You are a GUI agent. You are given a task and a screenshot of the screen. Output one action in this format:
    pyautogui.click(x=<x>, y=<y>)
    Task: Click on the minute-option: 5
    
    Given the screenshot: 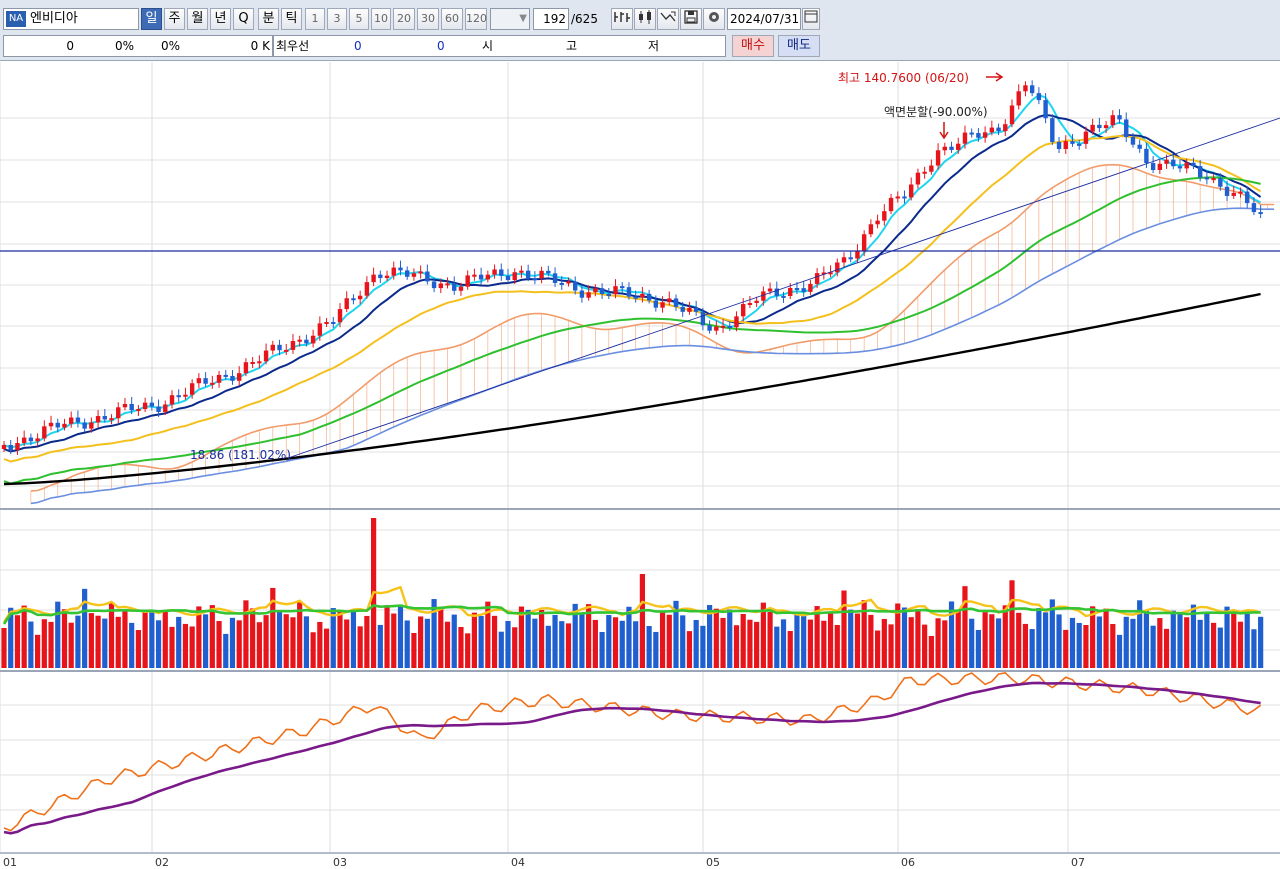 What is the action you would take?
    pyautogui.click(x=359, y=19)
    